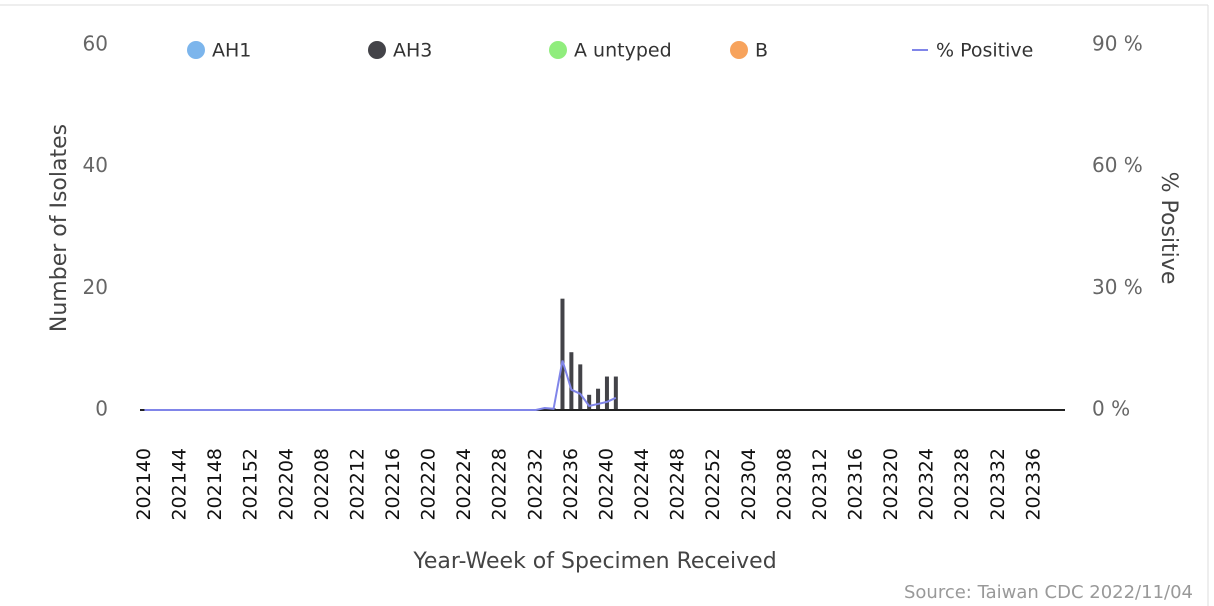 Image resolution: width=1214 pixels, height=606 pixels. Describe the element at coordinates (1168, 228) in the screenshot. I see `y2-axis-title: % Positive` at that location.